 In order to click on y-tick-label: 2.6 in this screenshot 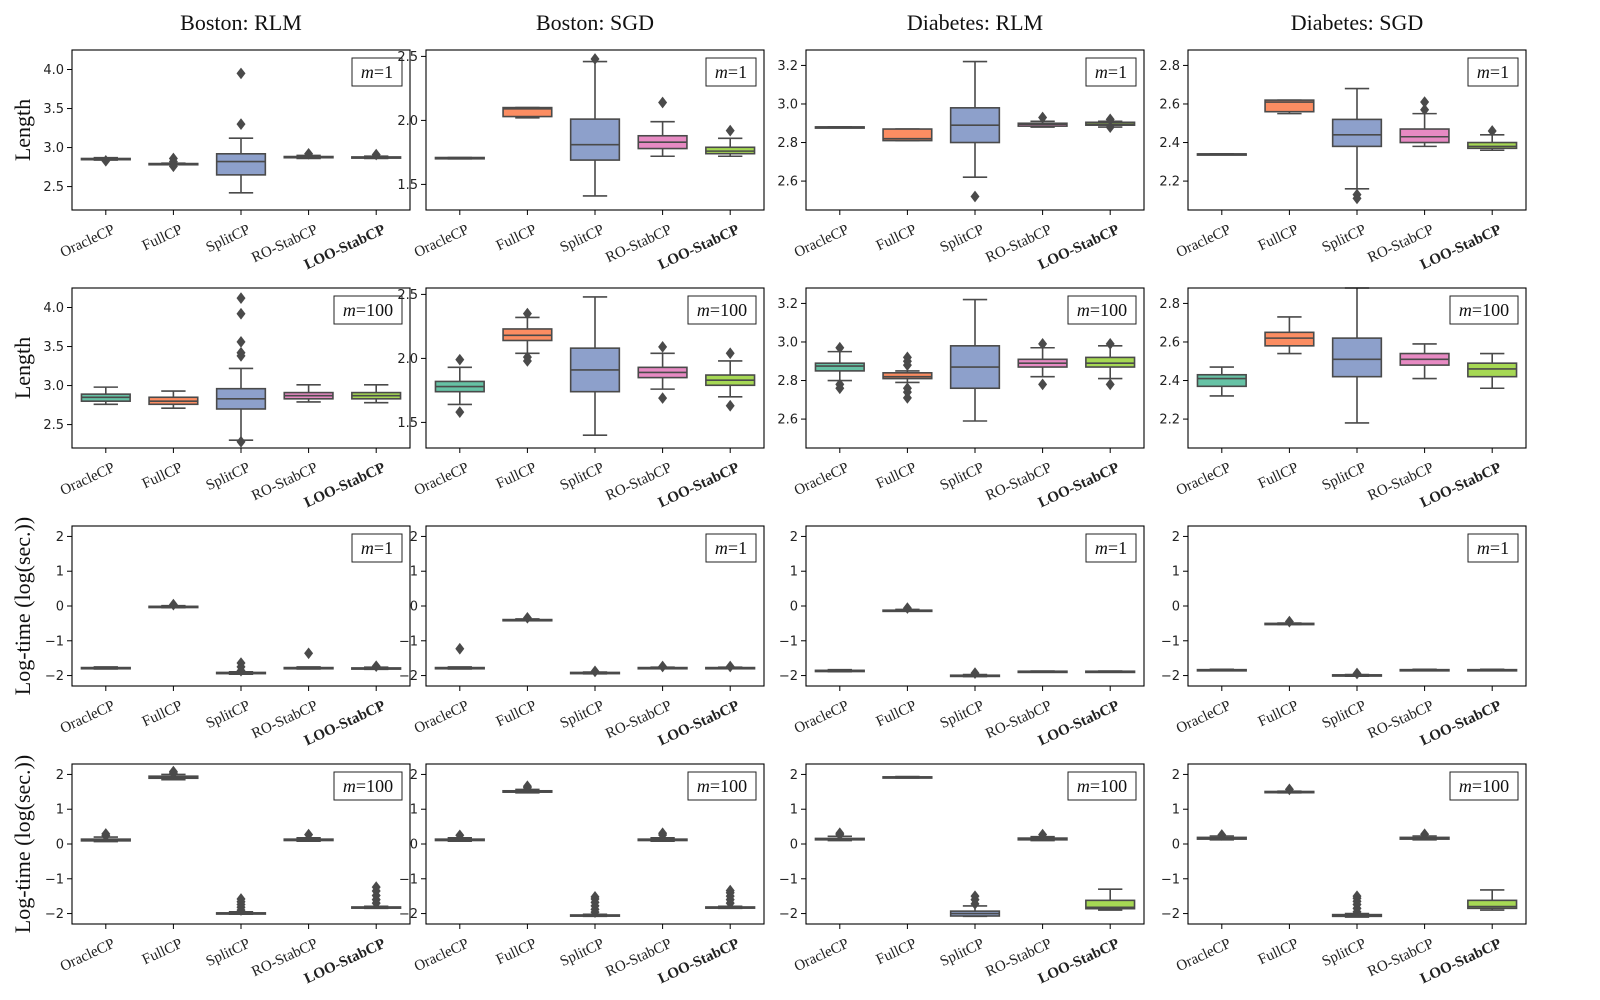, I will do `click(787, 182)`.